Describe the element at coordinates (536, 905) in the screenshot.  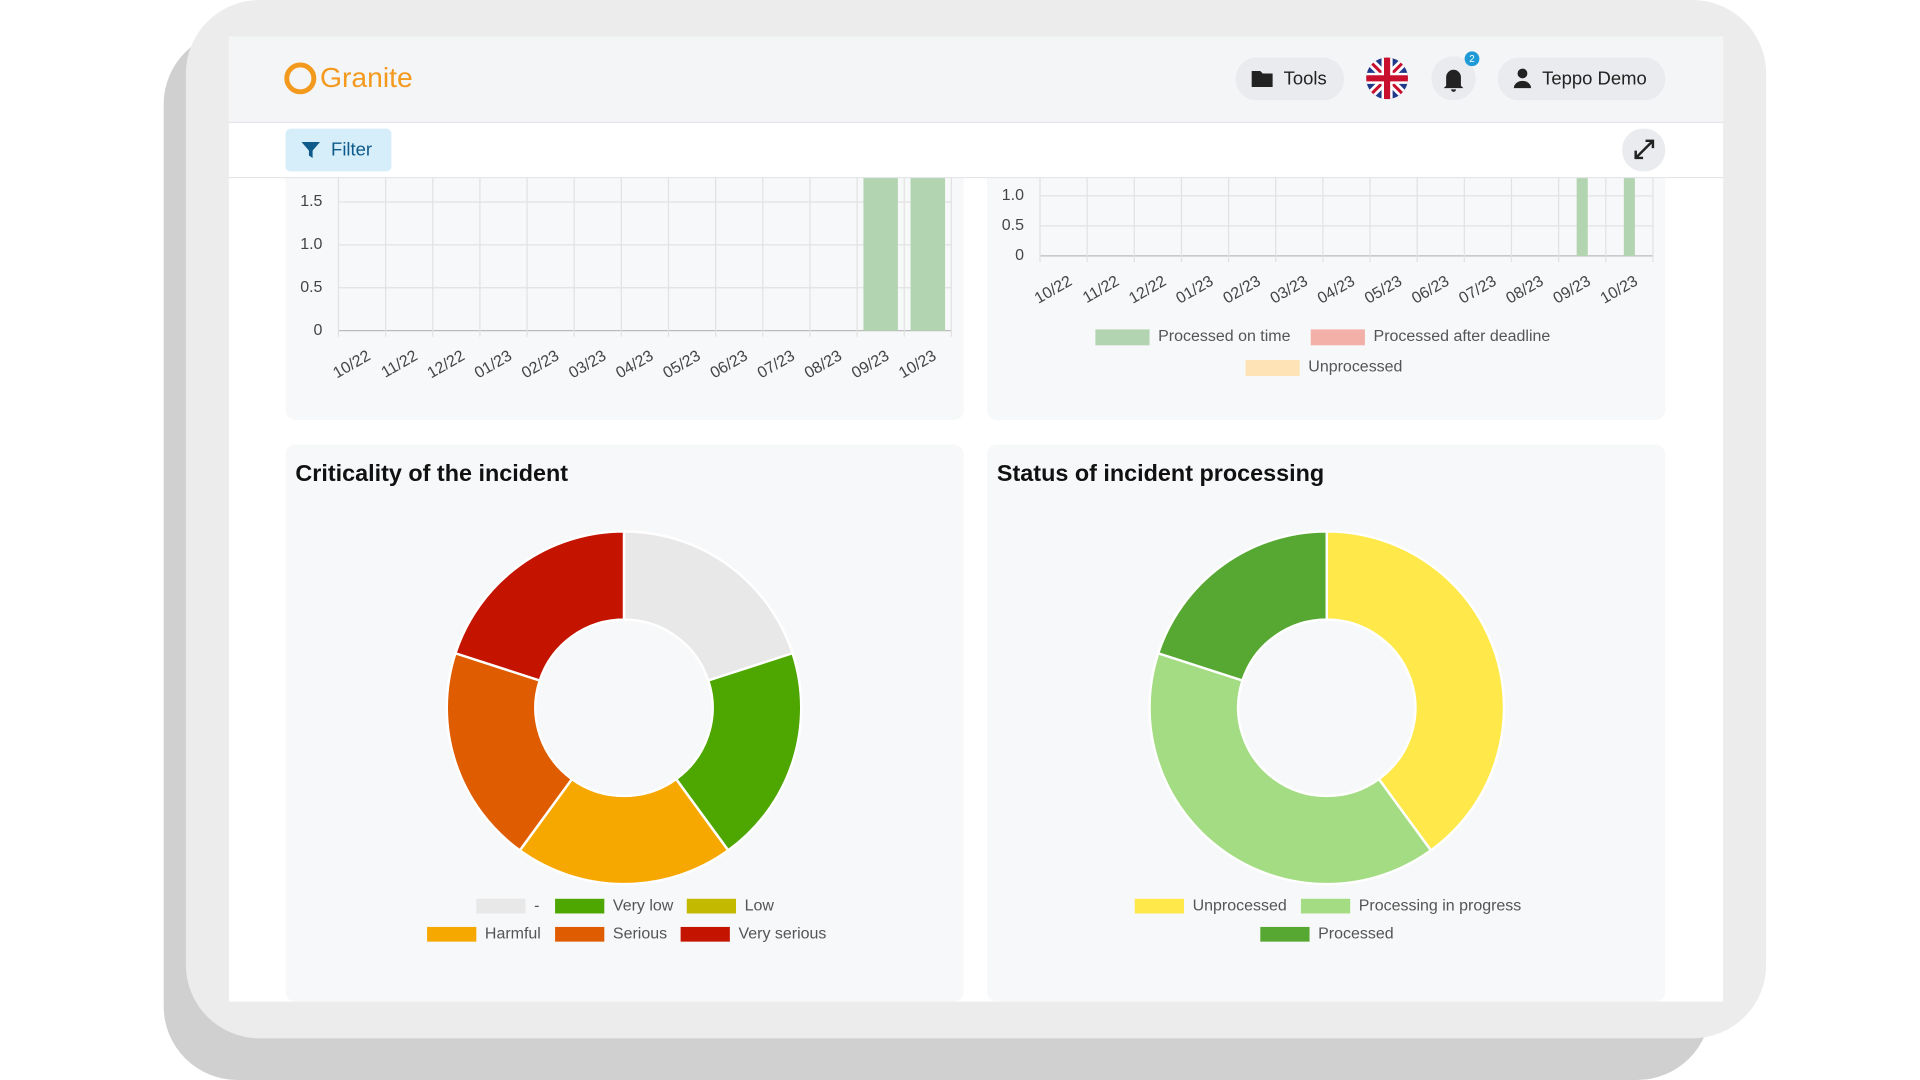
I see `legend-label: -` at that location.